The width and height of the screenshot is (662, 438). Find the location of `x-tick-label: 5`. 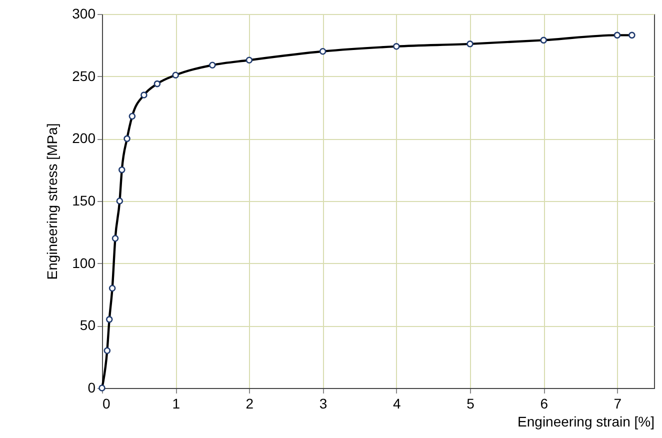

x-tick-label: 5 is located at coordinates (470, 404).